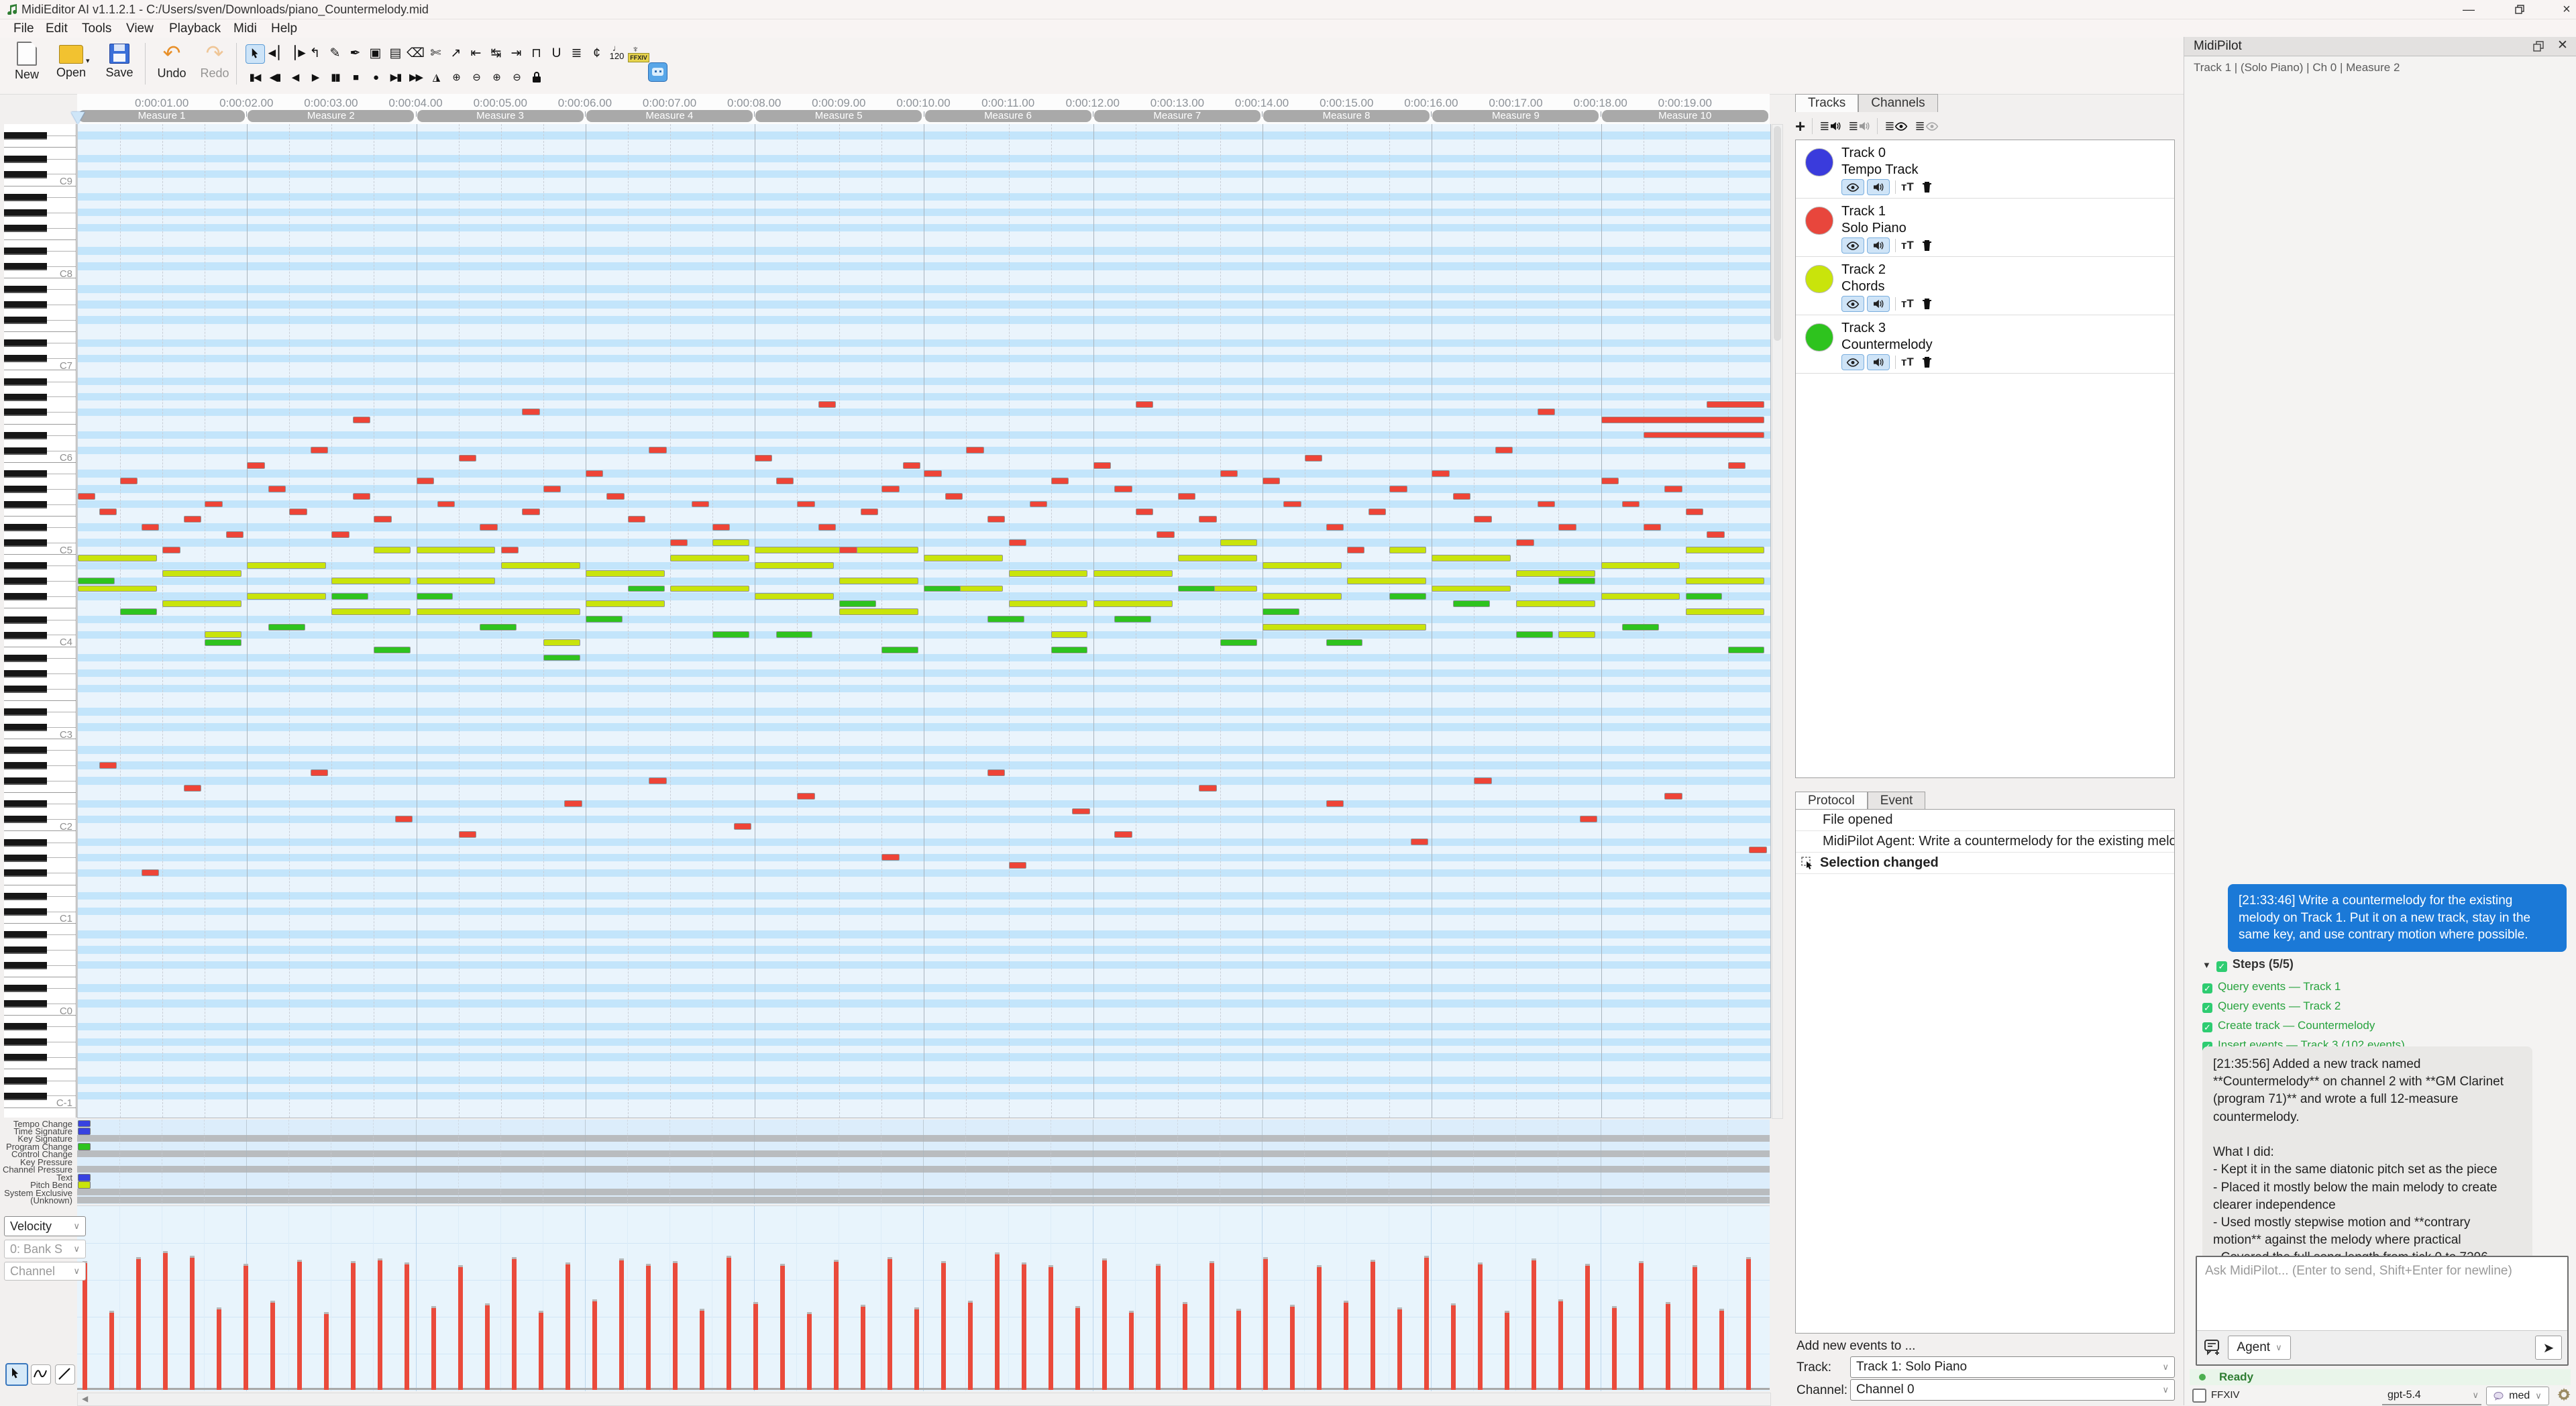 The height and width of the screenshot is (1406, 2576). Describe the element at coordinates (395, 77) in the screenshot. I see `forward-button: ▶▮` at that location.